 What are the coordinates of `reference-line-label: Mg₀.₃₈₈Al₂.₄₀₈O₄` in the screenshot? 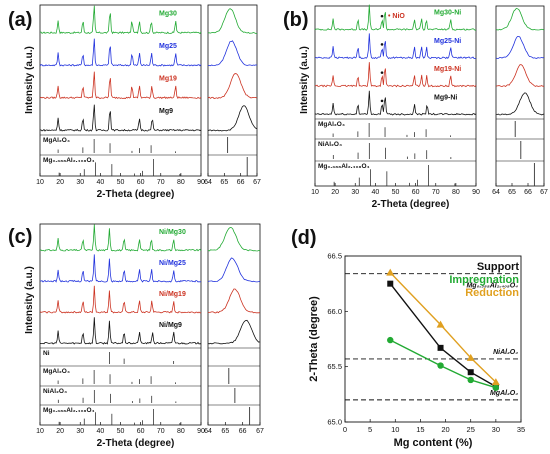 It's located at (492, 286).